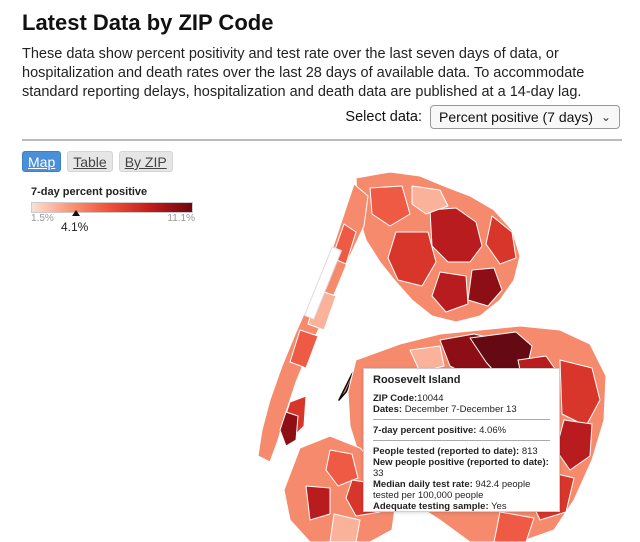 The image size is (640, 542). I want to click on tooltip-tested: People tested (reported to date): 813, so click(455, 451).